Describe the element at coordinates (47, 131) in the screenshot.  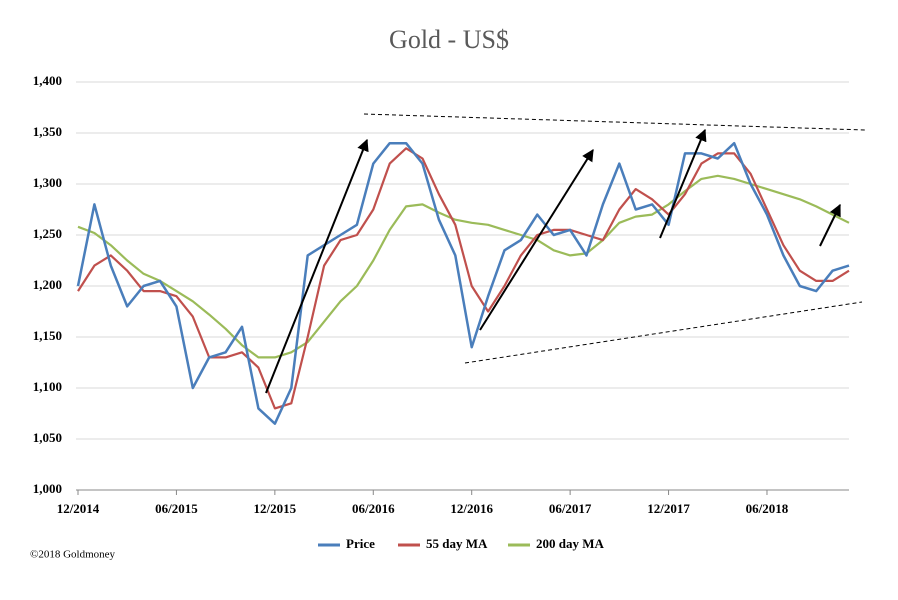
I see `y-tick-label: 1,350` at that location.